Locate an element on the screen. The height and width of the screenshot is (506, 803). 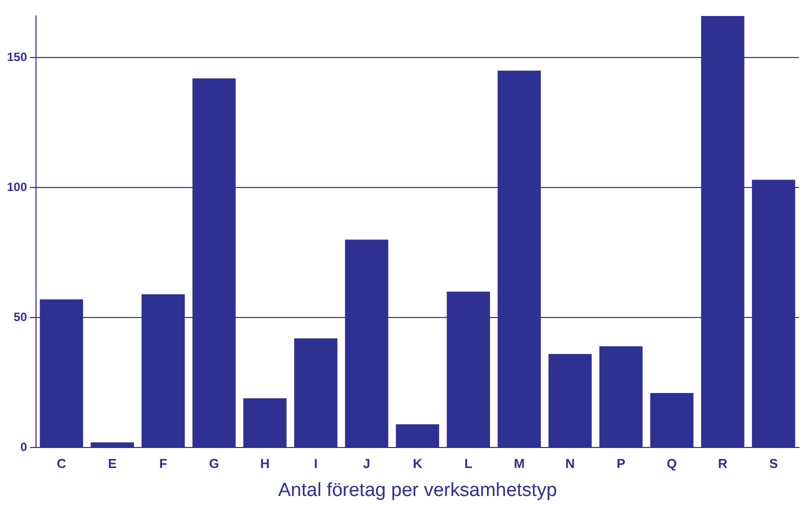
x-tick-label: R is located at coordinates (723, 463).